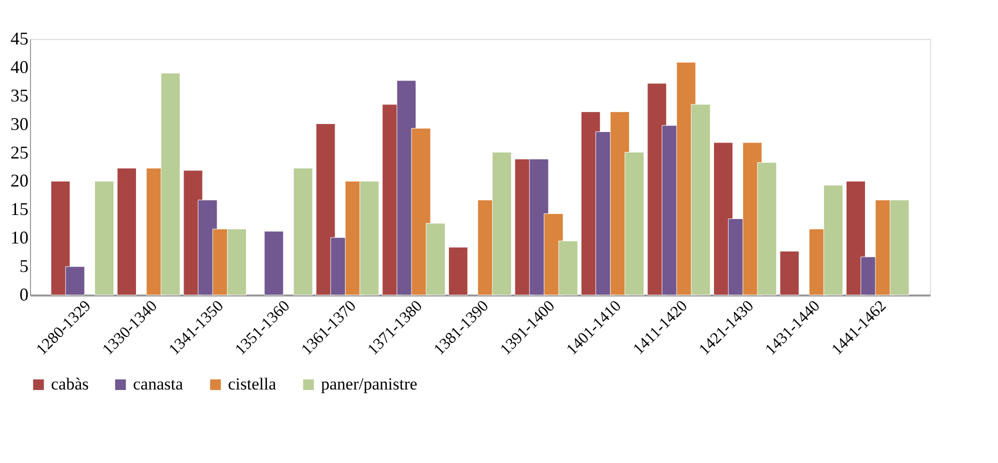 Image resolution: width=998 pixels, height=463 pixels. Describe the element at coordinates (252, 384) in the screenshot. I see `legend-label: cistella` at that location.